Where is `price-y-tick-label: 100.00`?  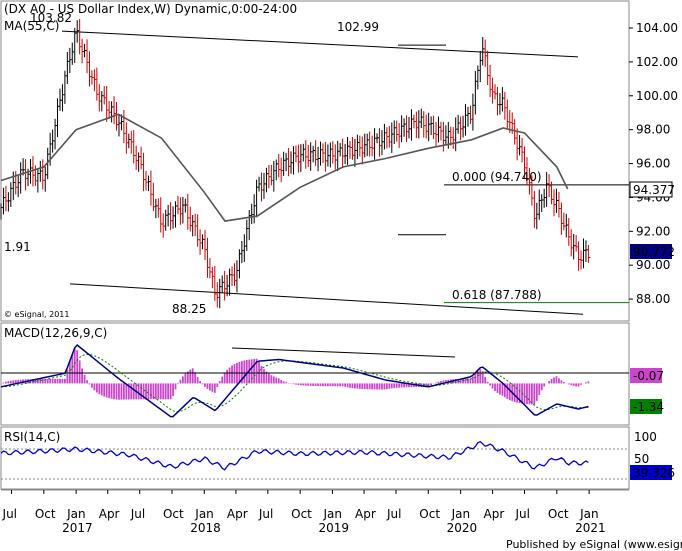
price-y-tick-label: 100.00 is located at coordinates (657, 96).